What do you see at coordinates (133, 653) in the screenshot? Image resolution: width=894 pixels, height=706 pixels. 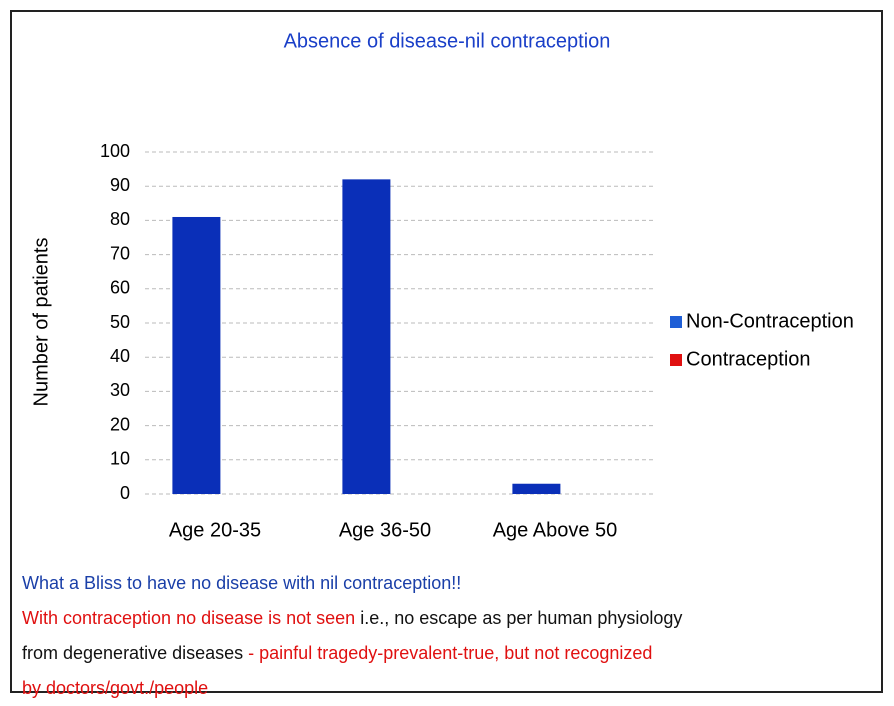 I see `caption-text: from degenerative diseases` at bounding box center [133, 653].